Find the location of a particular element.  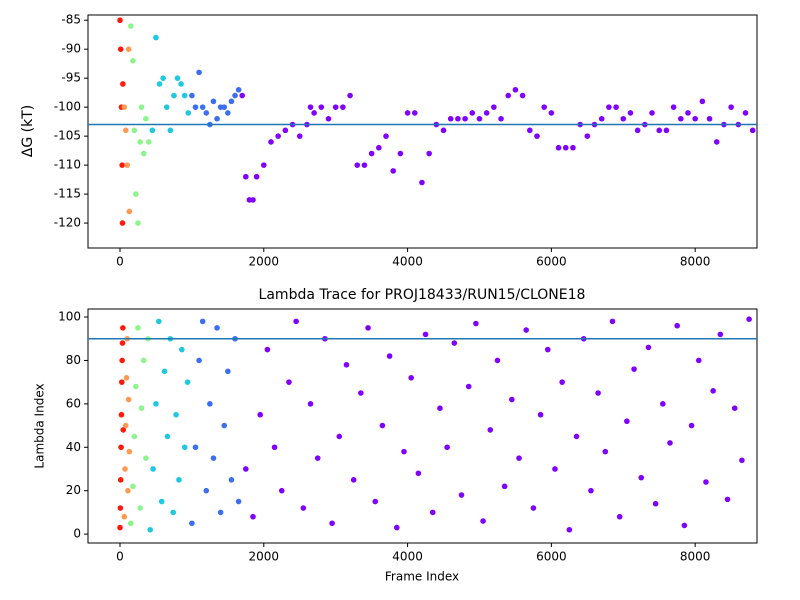

y-tick-label: -100 is located at coordinates (67, 107).